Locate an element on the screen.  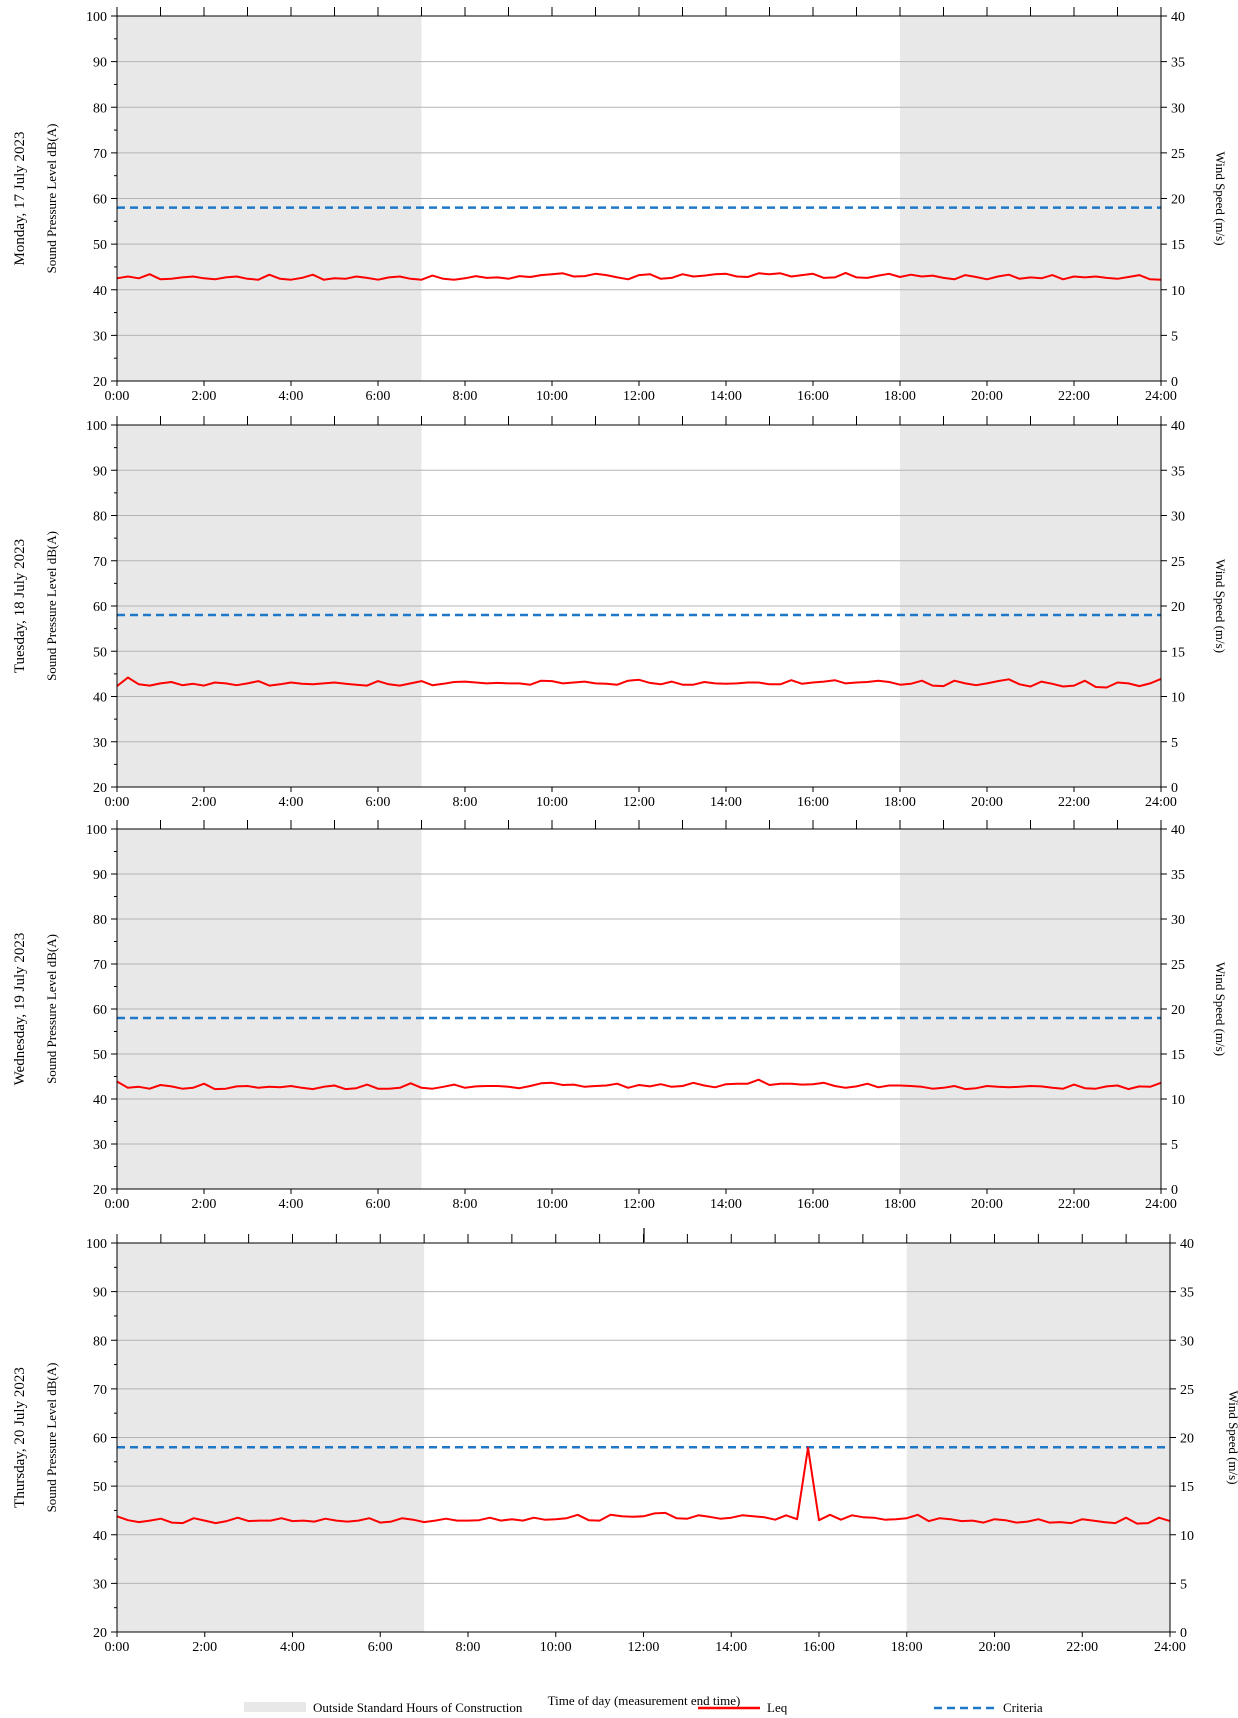
x-tick-label: 10:00 is located at coordinates (552, 396).